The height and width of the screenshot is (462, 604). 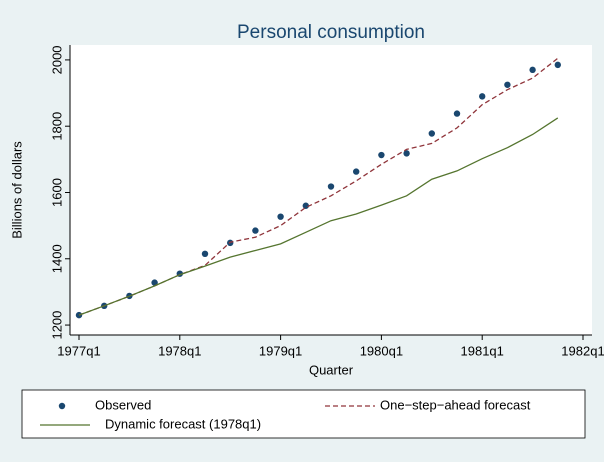 I want to click on legend-label: Dynamic forecast (1978q1), so click(x=183, y=423).